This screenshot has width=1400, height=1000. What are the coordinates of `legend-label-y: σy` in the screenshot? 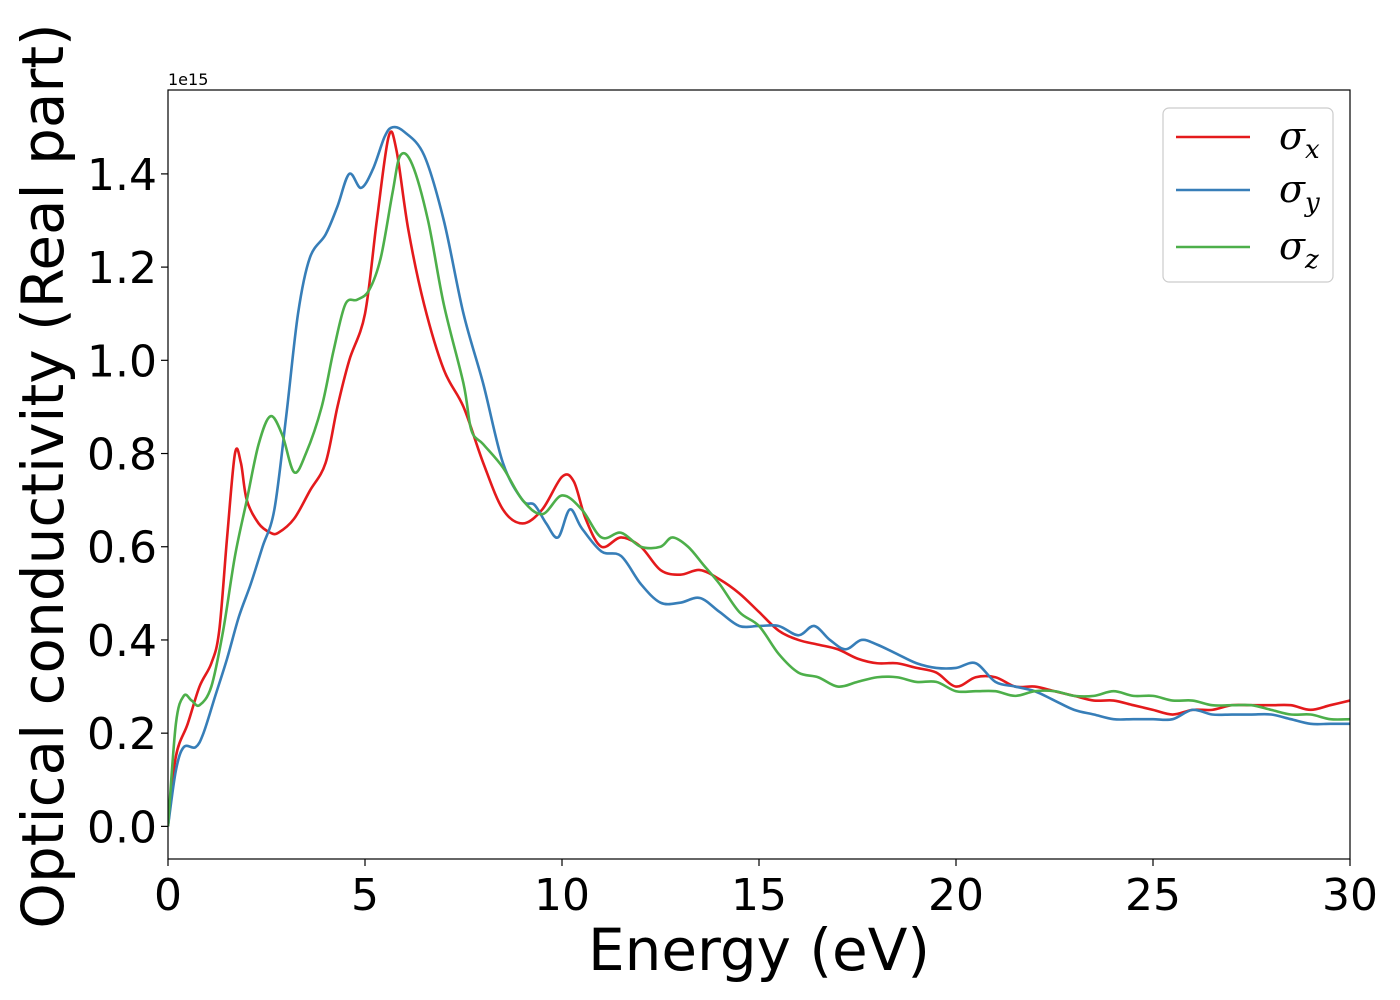 It's located at (1299, 192).